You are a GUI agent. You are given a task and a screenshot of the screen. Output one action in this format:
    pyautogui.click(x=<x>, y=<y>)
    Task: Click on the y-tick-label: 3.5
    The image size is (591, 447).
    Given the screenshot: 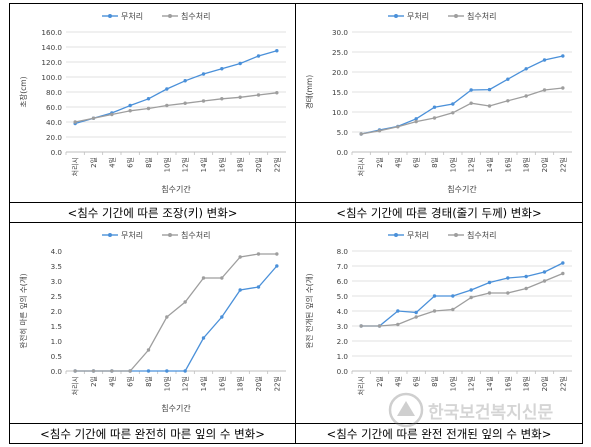 What is the action you would take?
    pyautogui.click(x=56, y=266)
    